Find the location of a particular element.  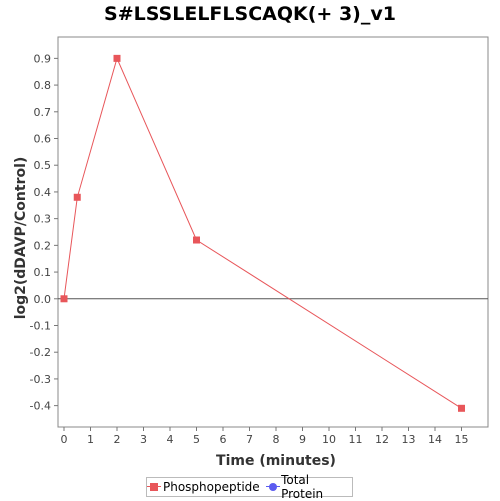

y-tick-label: 0.5 is located at coordinates (43, 165).